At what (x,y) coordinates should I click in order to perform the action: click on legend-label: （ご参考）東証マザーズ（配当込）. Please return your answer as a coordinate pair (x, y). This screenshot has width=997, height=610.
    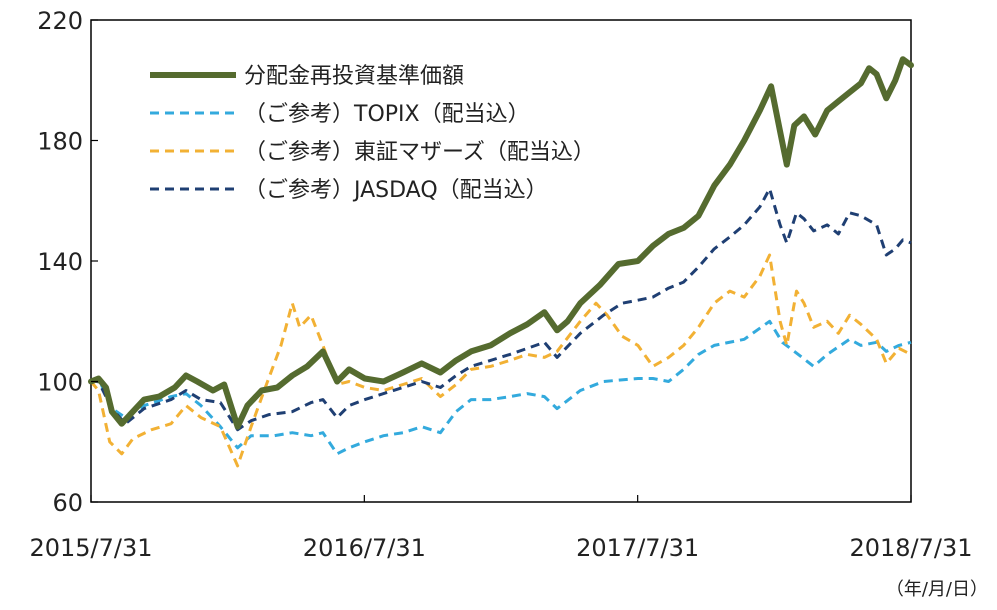
    Looking at the image, I should click on (419, 152).